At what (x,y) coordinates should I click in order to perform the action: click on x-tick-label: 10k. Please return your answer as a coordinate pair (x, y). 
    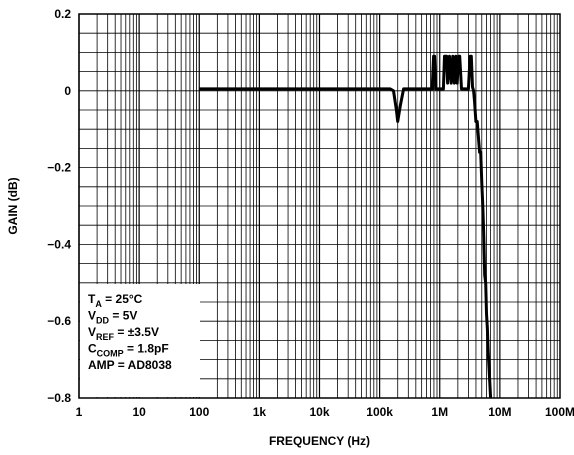
    Looking at the image, I should click on (319, 412).